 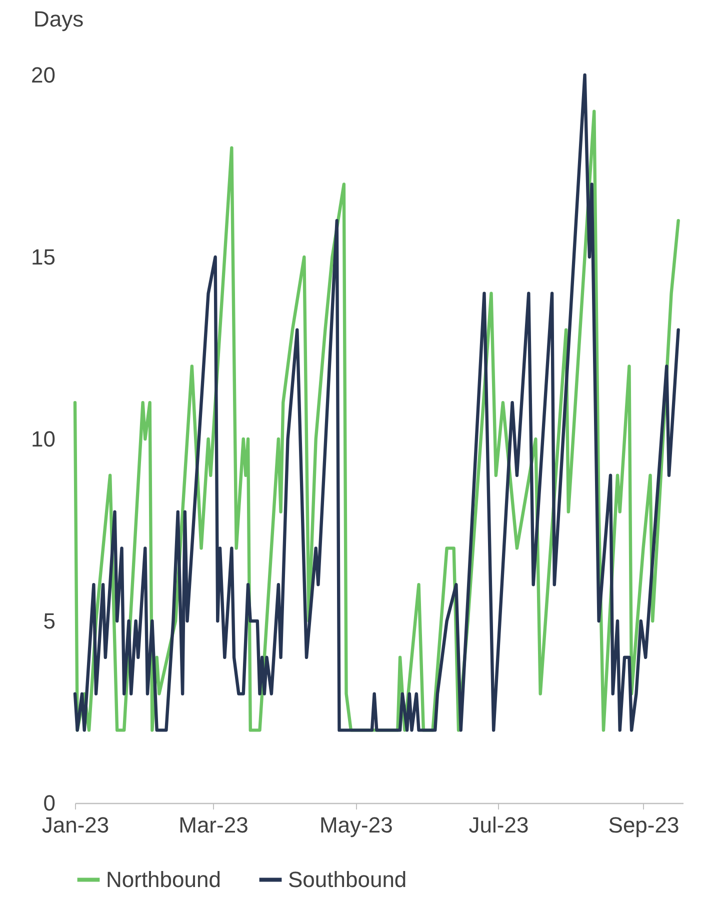 What do you see at coordinates (356, 825) in the screenshot?
I see `x-tick-label: May-23` at bounding box center [356, 825].